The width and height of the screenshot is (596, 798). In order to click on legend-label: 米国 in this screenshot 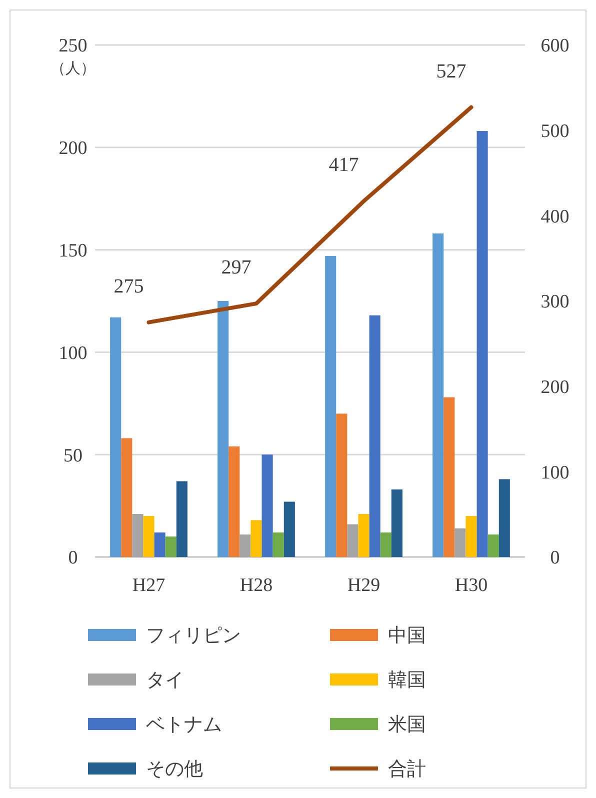, I will do `click(407, 725)`.